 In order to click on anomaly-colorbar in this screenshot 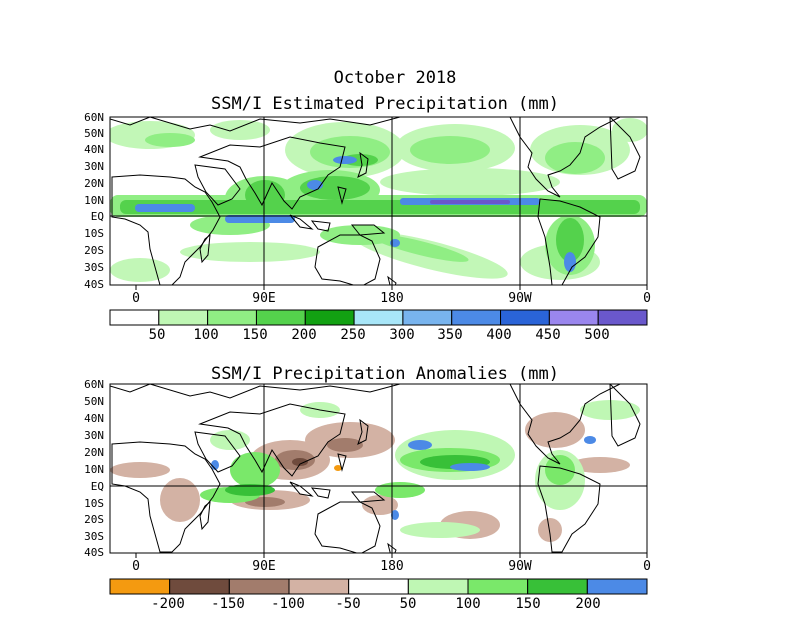, I will do `click(378, 586)`.